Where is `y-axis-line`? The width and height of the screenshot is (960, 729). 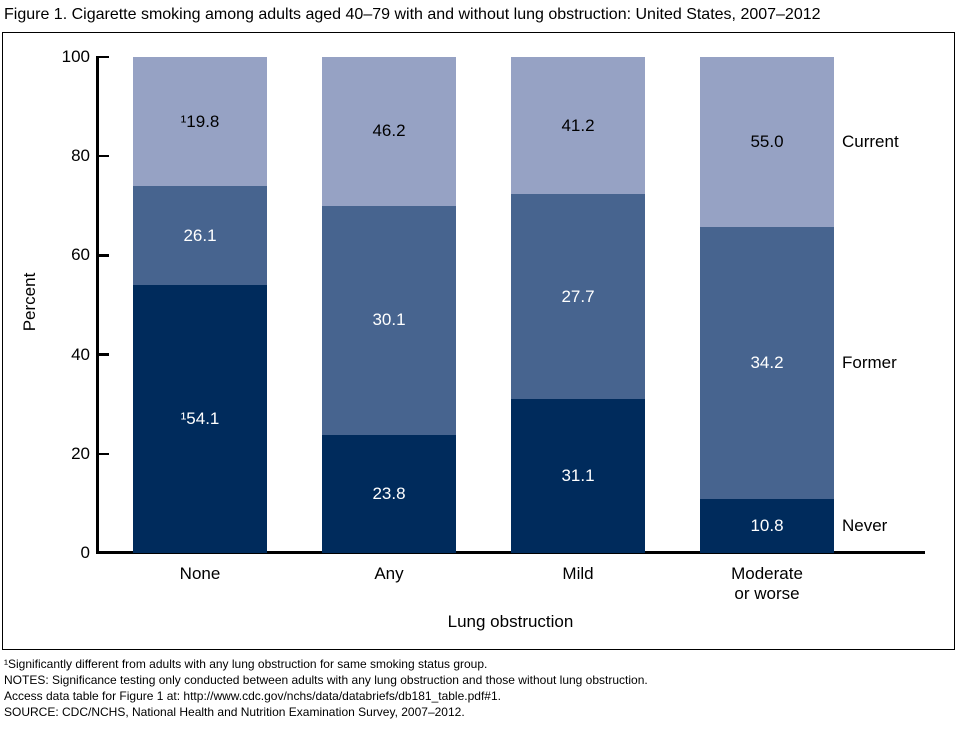
y-axis-line is located at coordinates (97, 305).